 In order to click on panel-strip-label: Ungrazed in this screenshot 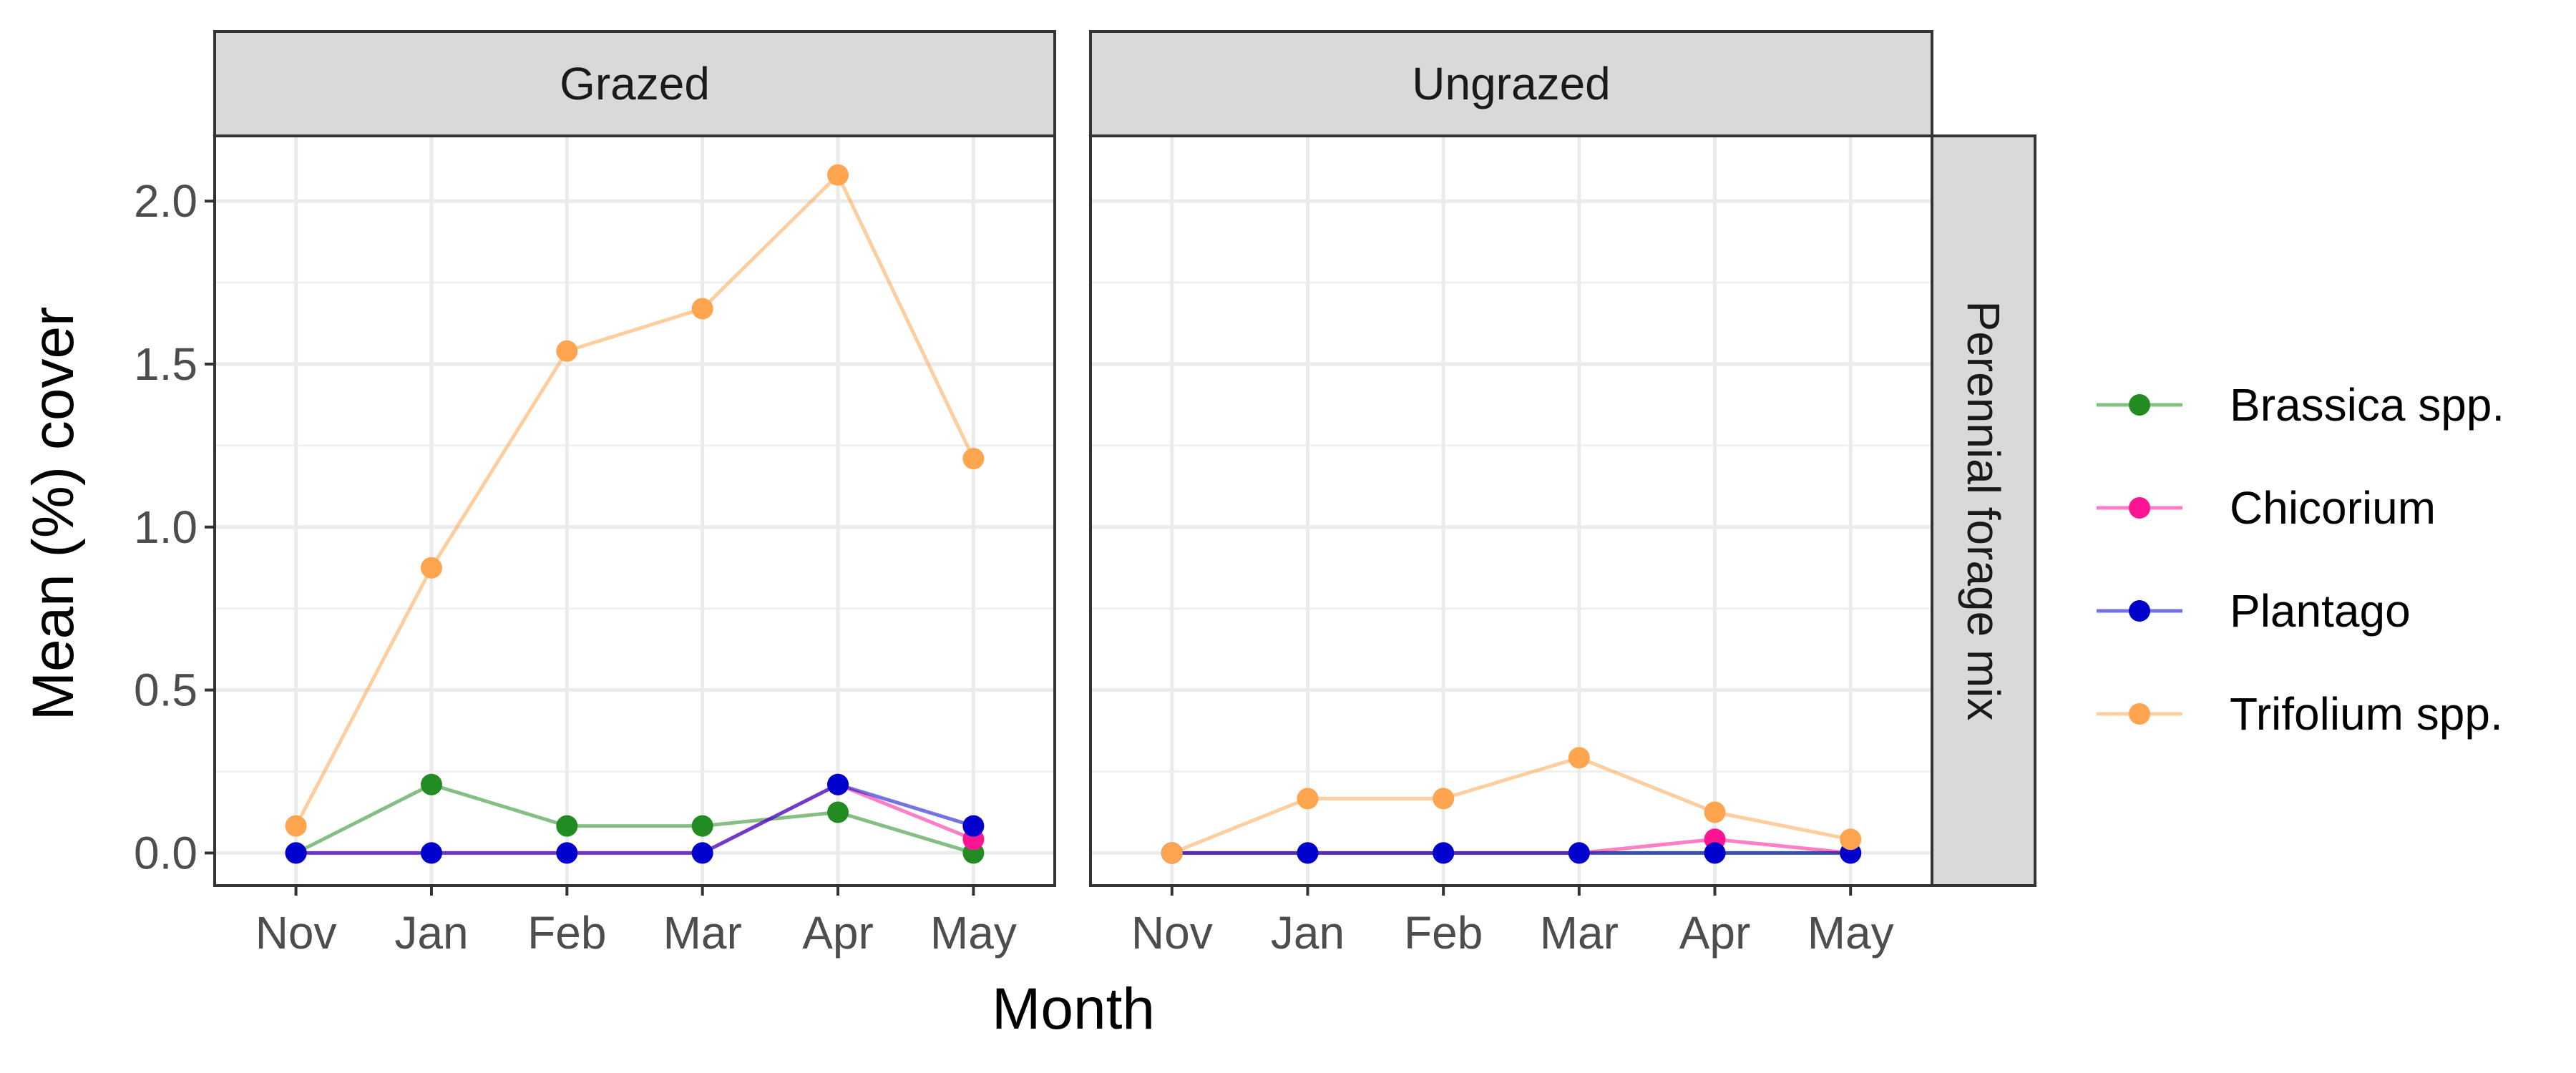, I will do `click(1512, 84)`.